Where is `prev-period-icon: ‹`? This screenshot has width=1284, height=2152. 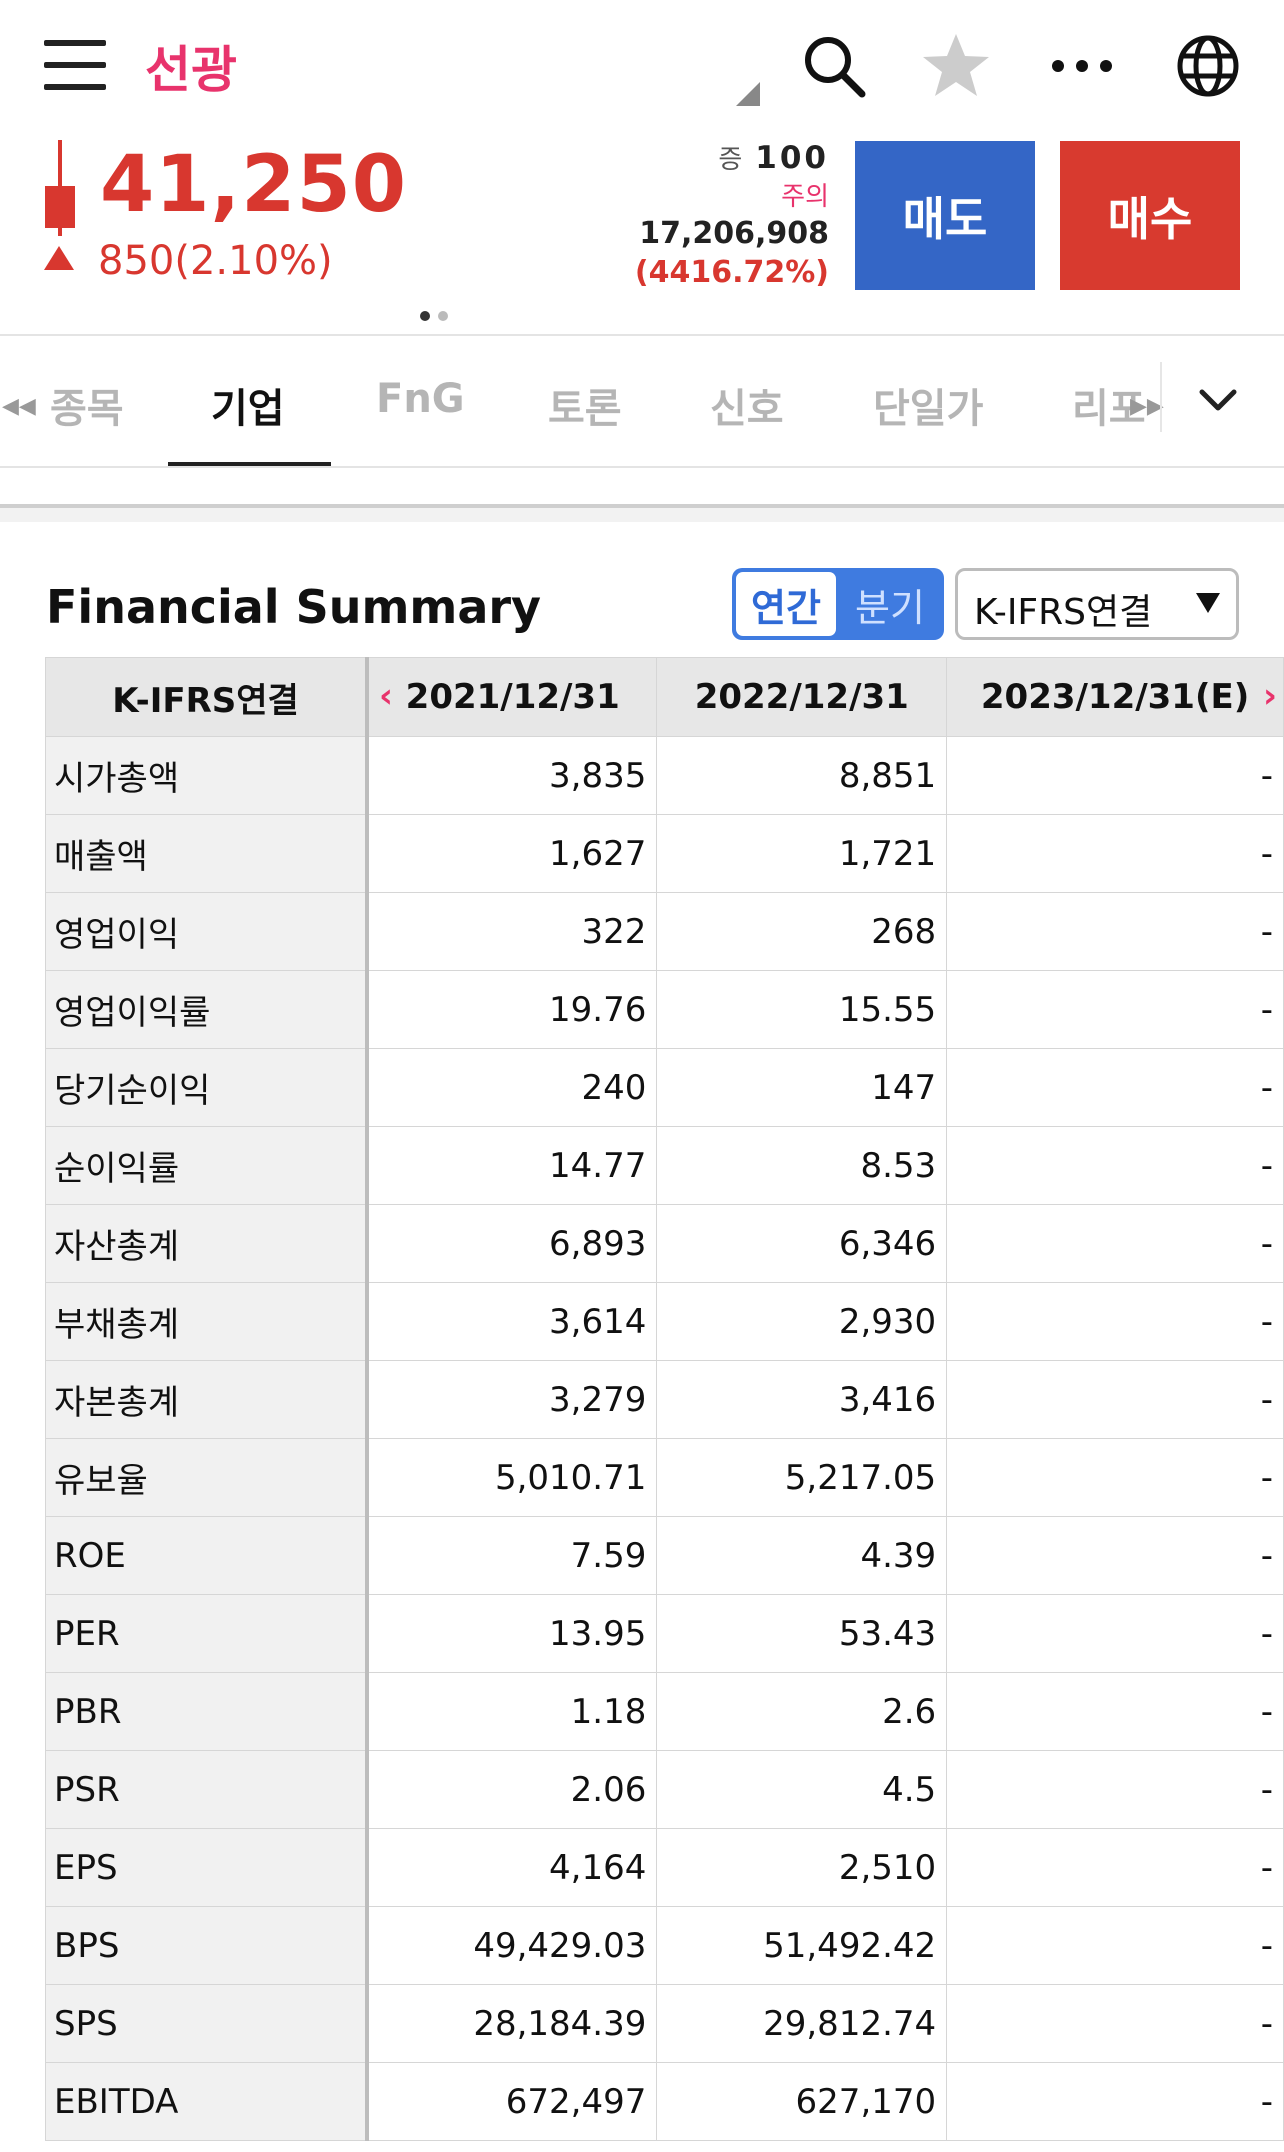 prev-period-icon: ‹ is located at coordinates (386, 696).